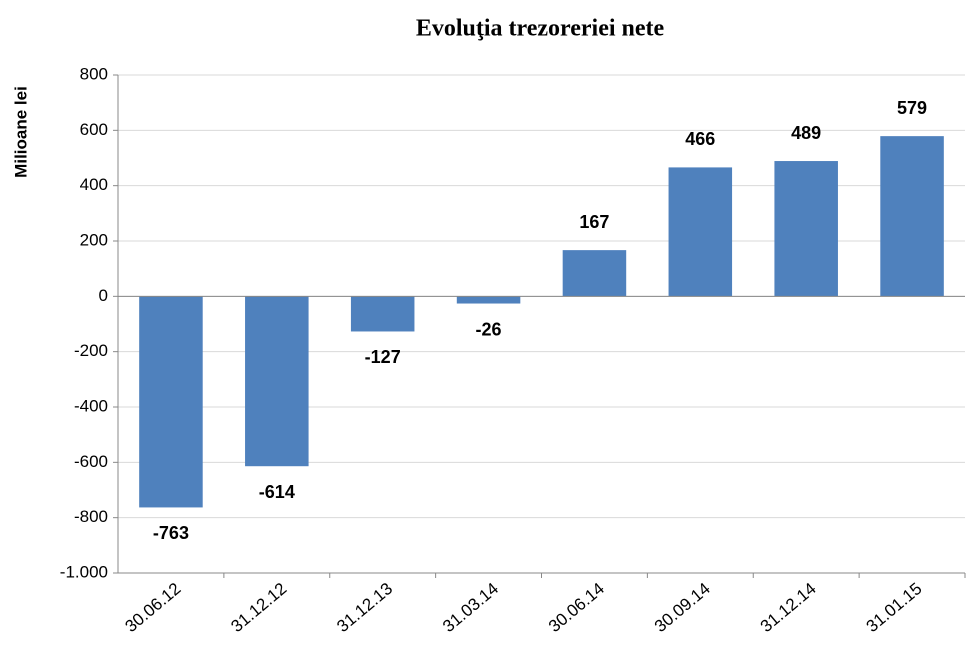 This screenshot has width=970, height=662. Describe the element at coordinates (788, 607) in the screenshot. I see `x-tick-label: 31.12.14` at that location.